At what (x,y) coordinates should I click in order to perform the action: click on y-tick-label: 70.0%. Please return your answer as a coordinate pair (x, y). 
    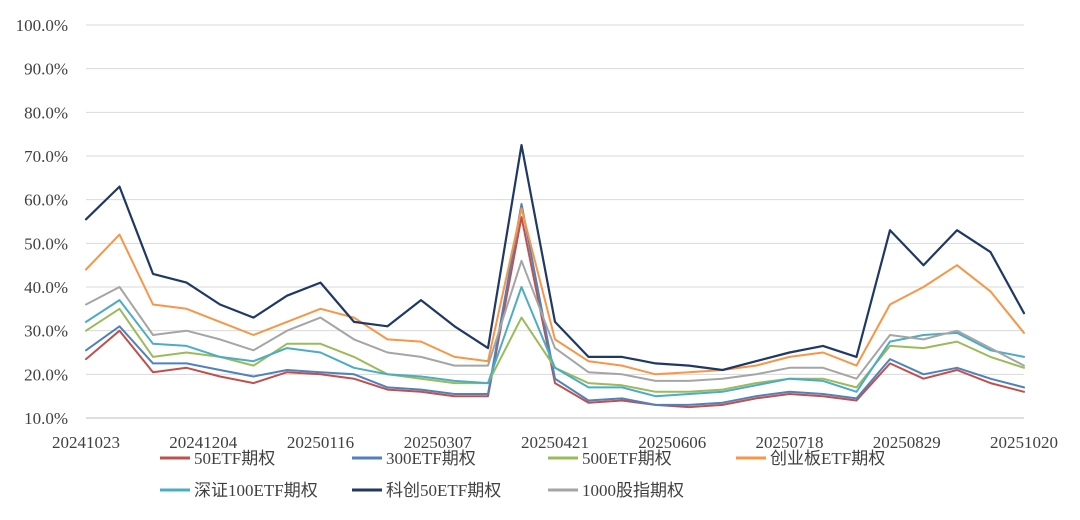
    Looking at the image, I should click on (46, 156).